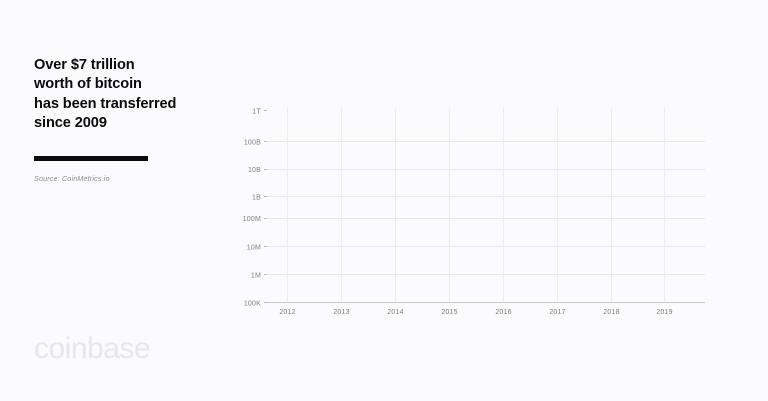 The width and height of the screenshot is (768, 401). What do you see at coordinates (72, 178) in the screenshot?
I see `source-attribution: Source: CoinMetrics.io` at bounding box center [72, 178].